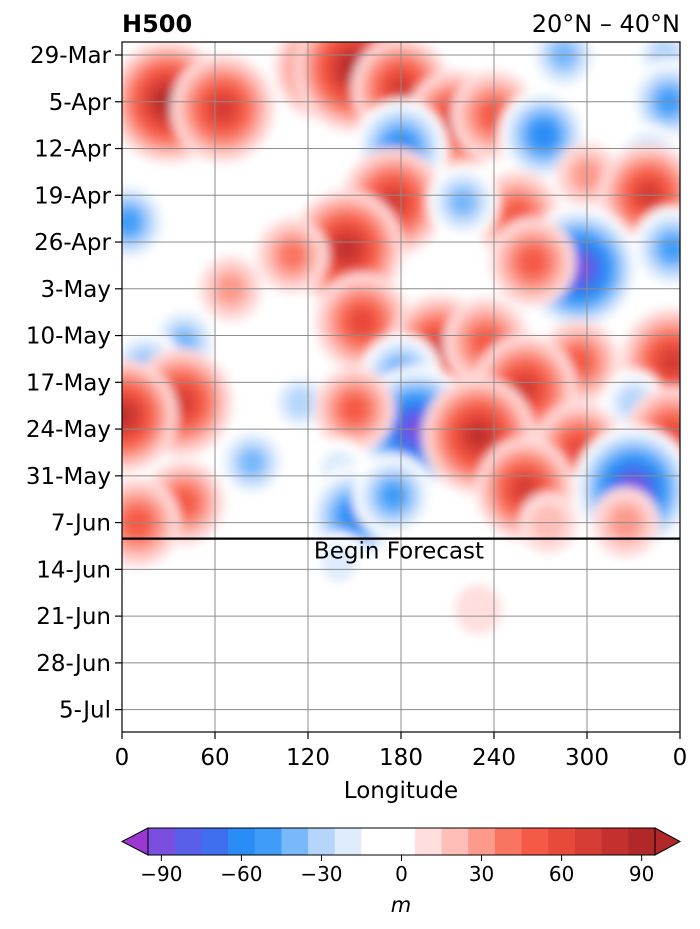 The height and width of the screenshot is (929, 700). What do you see at coordinates (401, 905) in the screenshot?
I see `colorbar-units-label: m` at bounding box center [401, 905].